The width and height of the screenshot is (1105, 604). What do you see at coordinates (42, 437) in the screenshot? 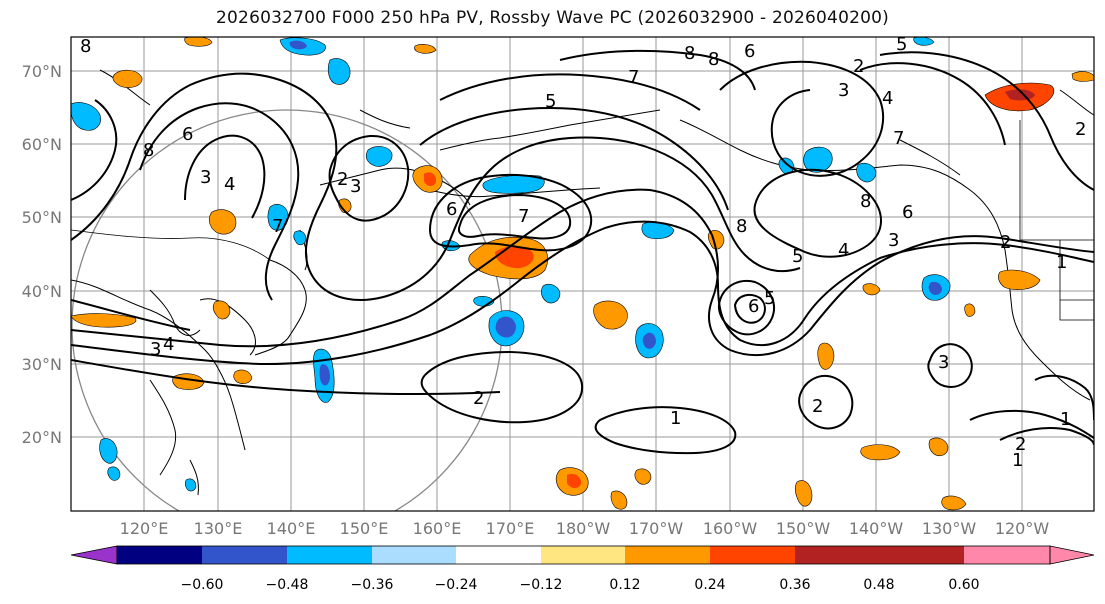
I see `lat-label: 20°N` at bounding box center [42, 437].